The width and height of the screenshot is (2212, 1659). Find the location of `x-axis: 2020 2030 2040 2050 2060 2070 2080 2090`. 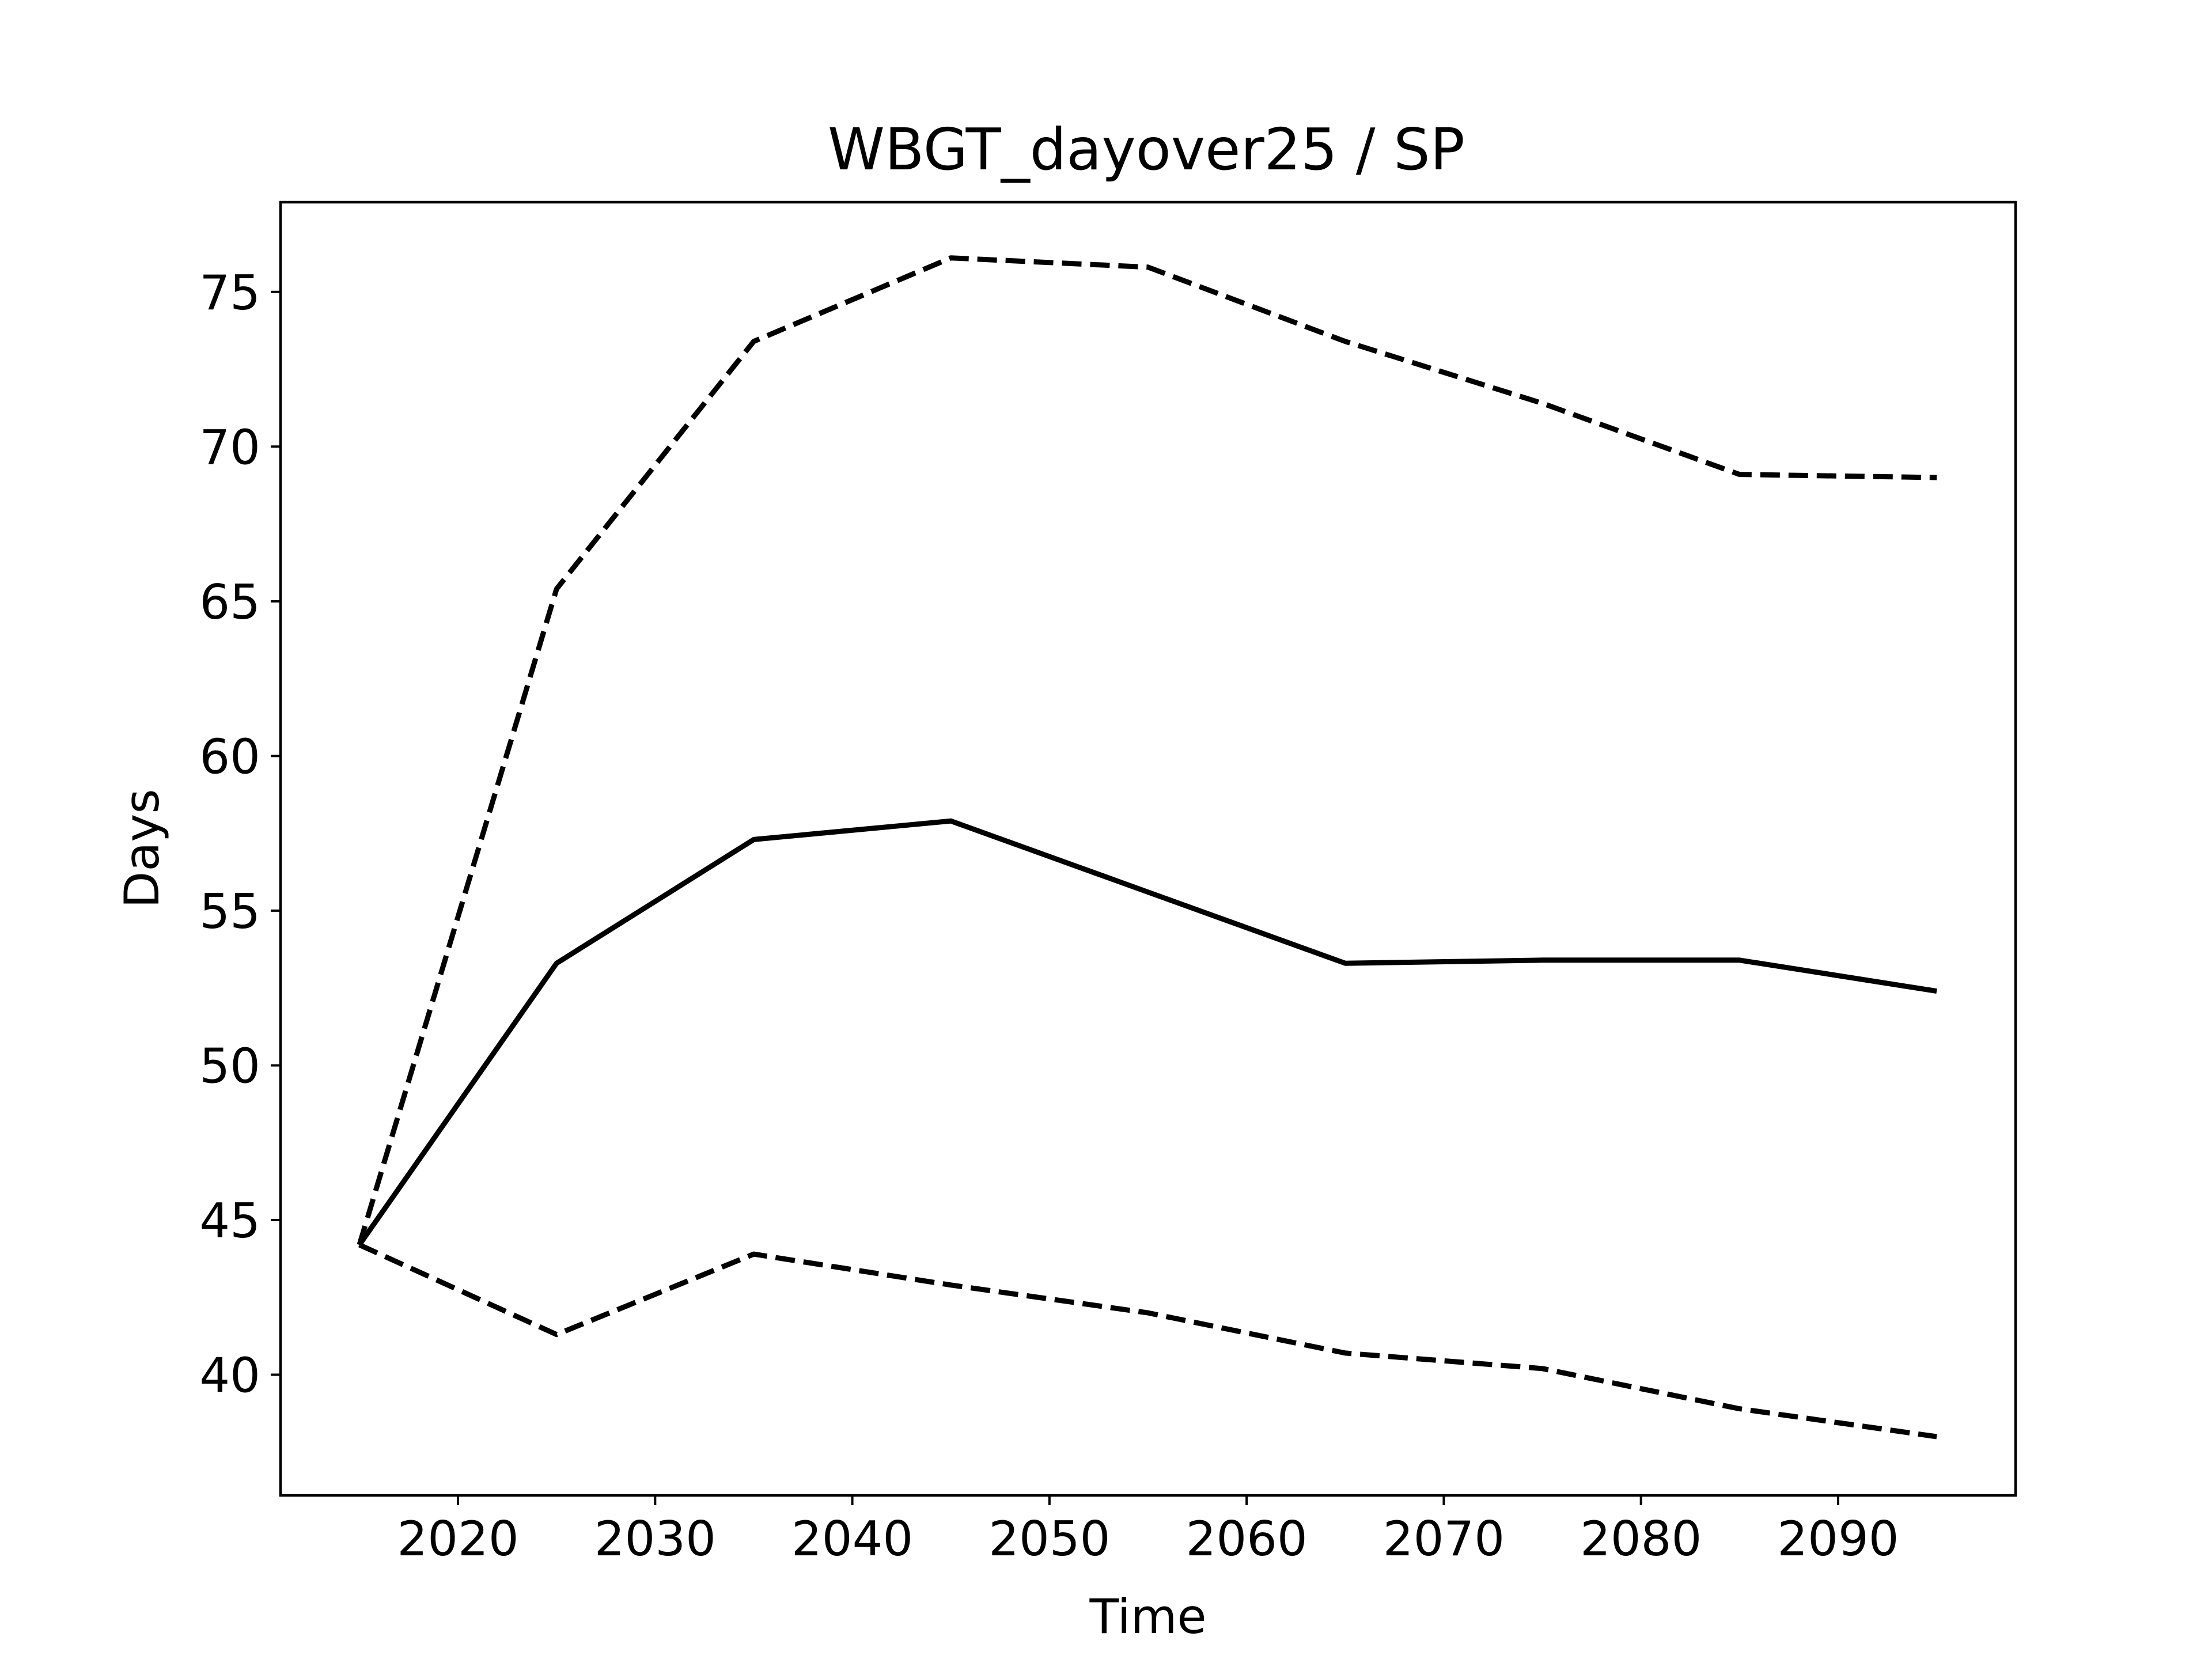

x-axis: 2020 2030 2040 2050 2060 2070 2080 2090 is located at coordinates (1148, 1531).